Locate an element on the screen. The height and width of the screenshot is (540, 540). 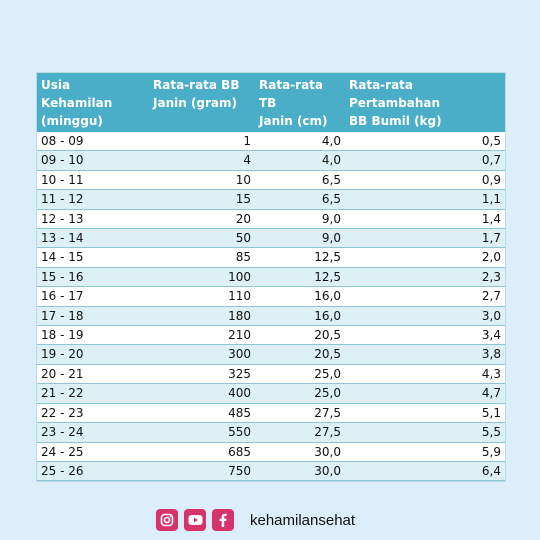
cell-gestational-age: 11 - 12 is located at coordinates (93, 199).